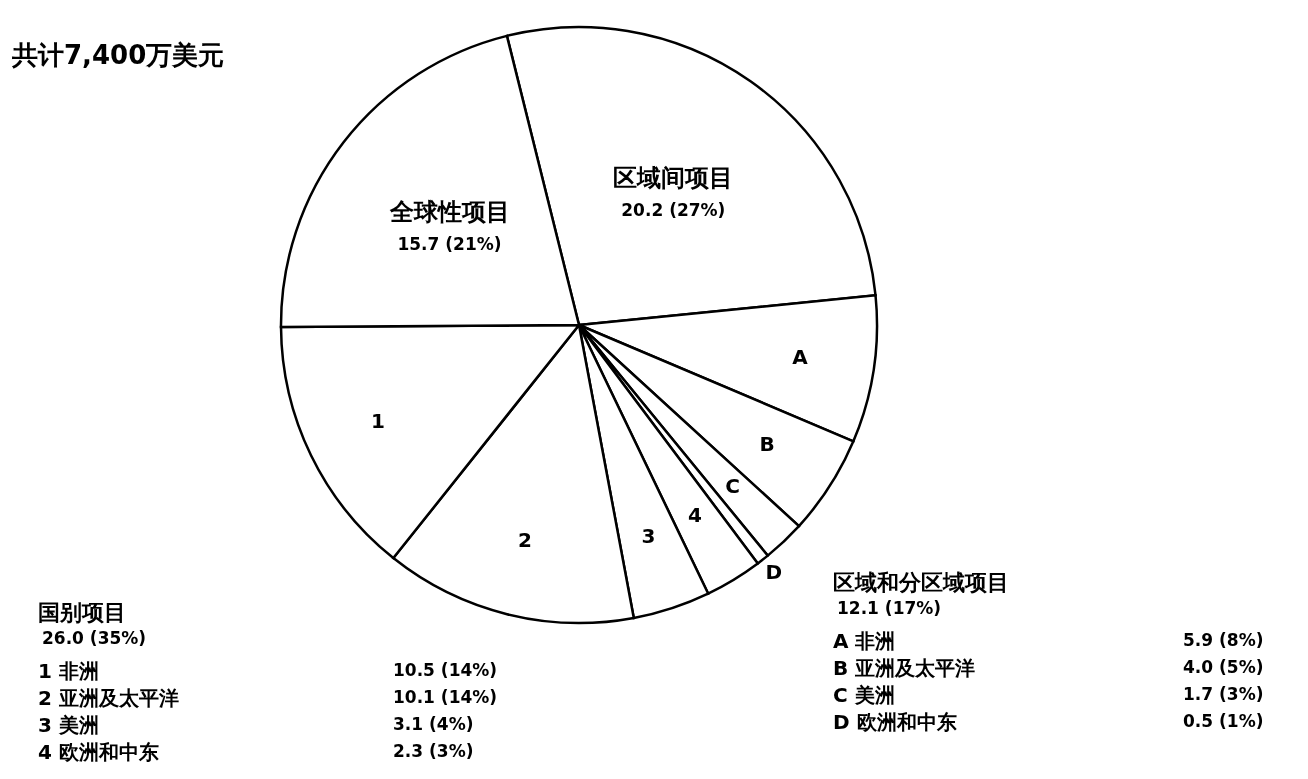 The image size is (1308, 779). I want to click on text: A 非洲, so click(864, 641).